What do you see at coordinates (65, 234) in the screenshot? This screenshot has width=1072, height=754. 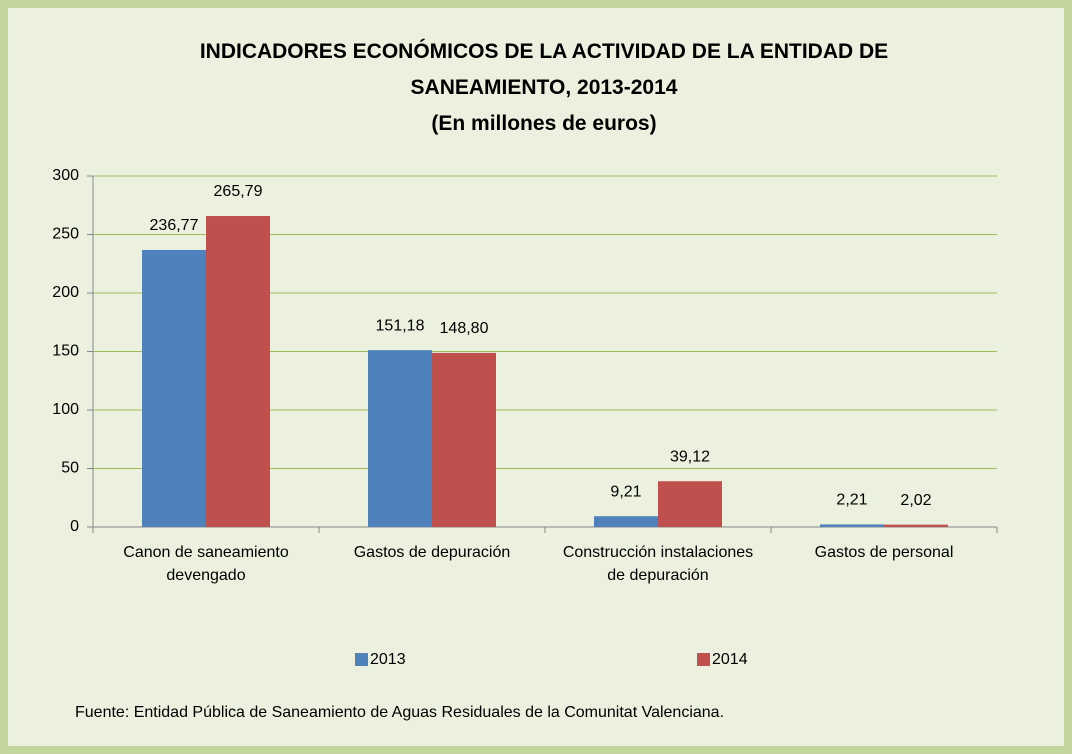 I see `y-tick-label: 250` at bounding box center [65, 234].